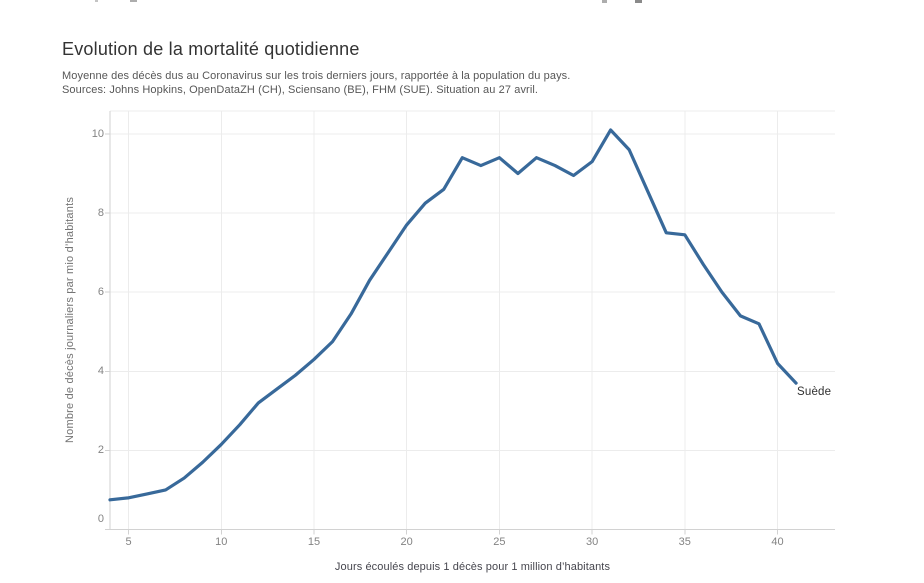  I want to click on y-tick-label: 6, so click(100, 292).